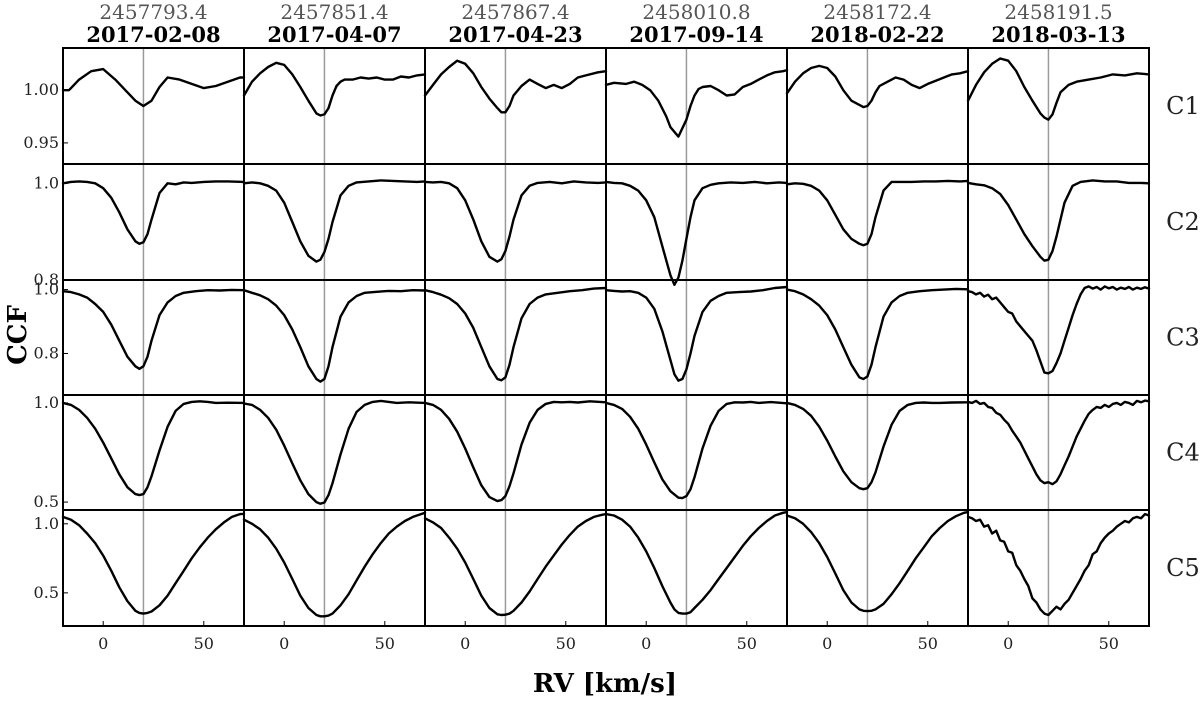  What do you see at coordinates (877, 12) in the screenshot?
I see `column-jd-label: 2458172.4` at bounding box center [877, 12].